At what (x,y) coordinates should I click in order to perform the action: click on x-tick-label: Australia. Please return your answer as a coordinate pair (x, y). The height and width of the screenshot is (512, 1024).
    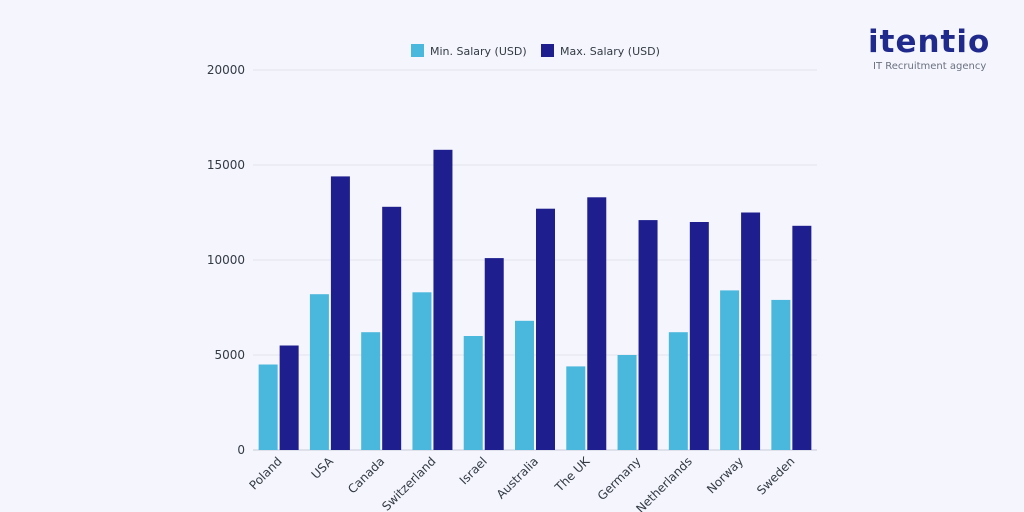
    Looking at the image, I should click on (517, 477).